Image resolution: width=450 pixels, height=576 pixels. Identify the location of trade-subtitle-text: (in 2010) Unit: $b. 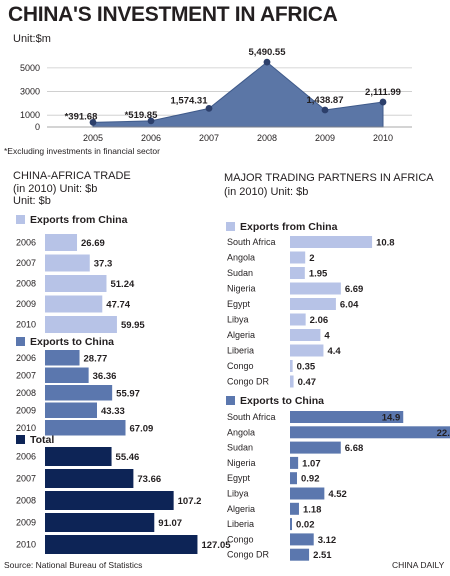
(55, 189).